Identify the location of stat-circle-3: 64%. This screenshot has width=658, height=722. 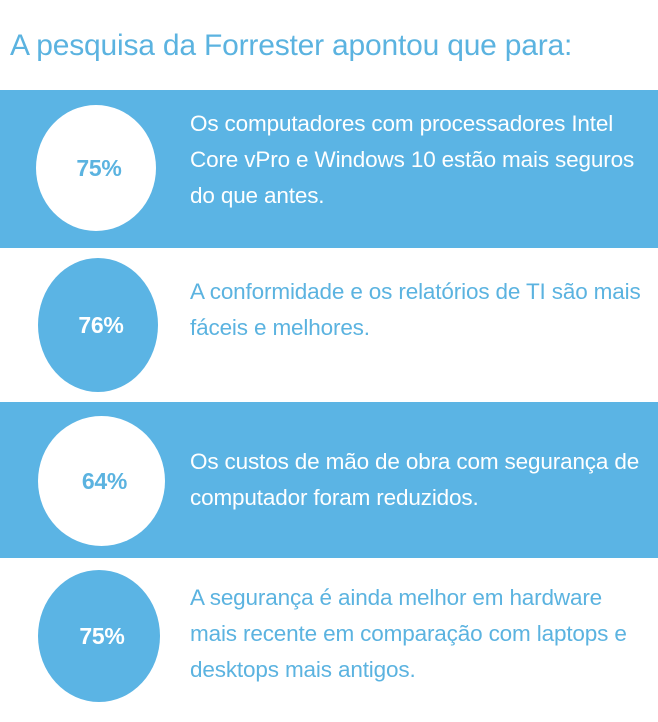
(101, 481).